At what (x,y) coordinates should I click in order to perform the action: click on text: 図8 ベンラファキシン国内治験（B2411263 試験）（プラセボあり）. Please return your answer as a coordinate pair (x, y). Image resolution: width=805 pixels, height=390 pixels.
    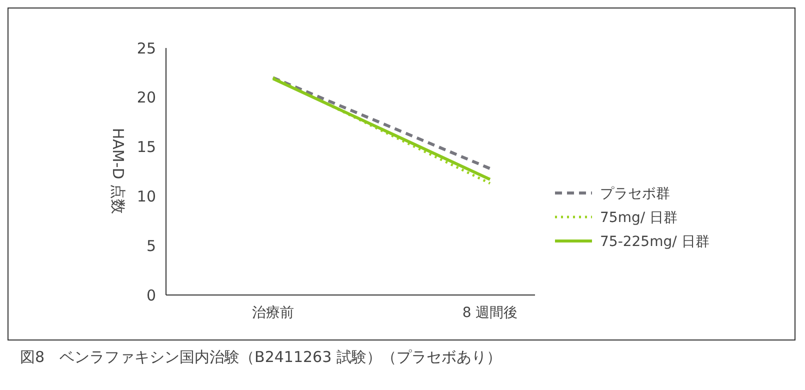
    Looking at the image, I should click on (261, 357).